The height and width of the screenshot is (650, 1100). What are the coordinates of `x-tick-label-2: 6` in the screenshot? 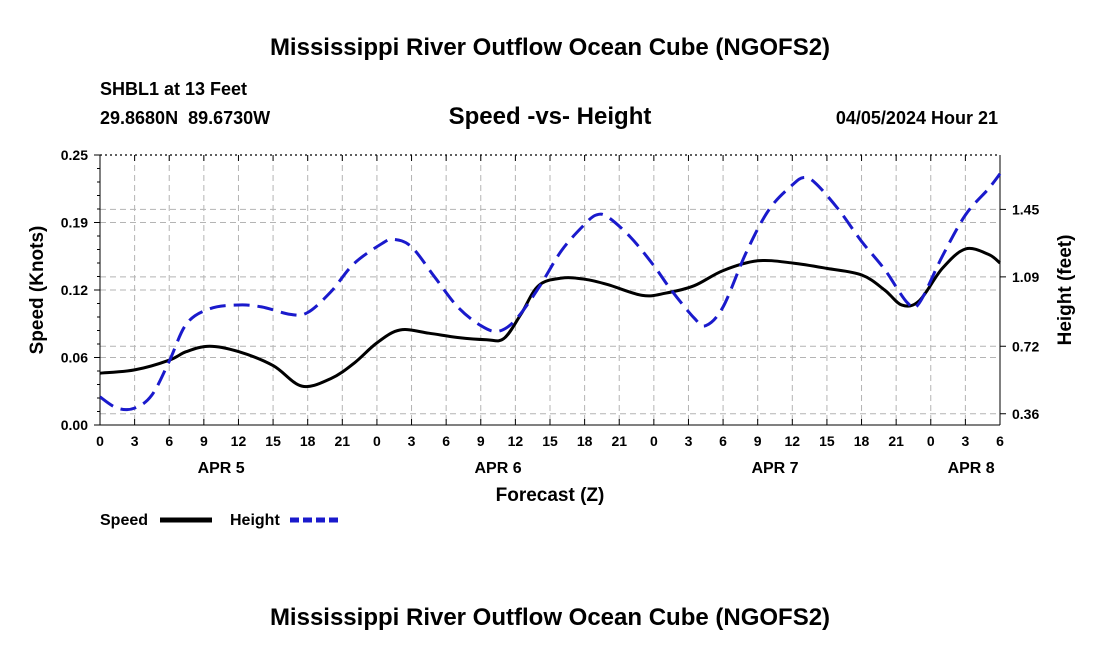 It's located at (169, 441).